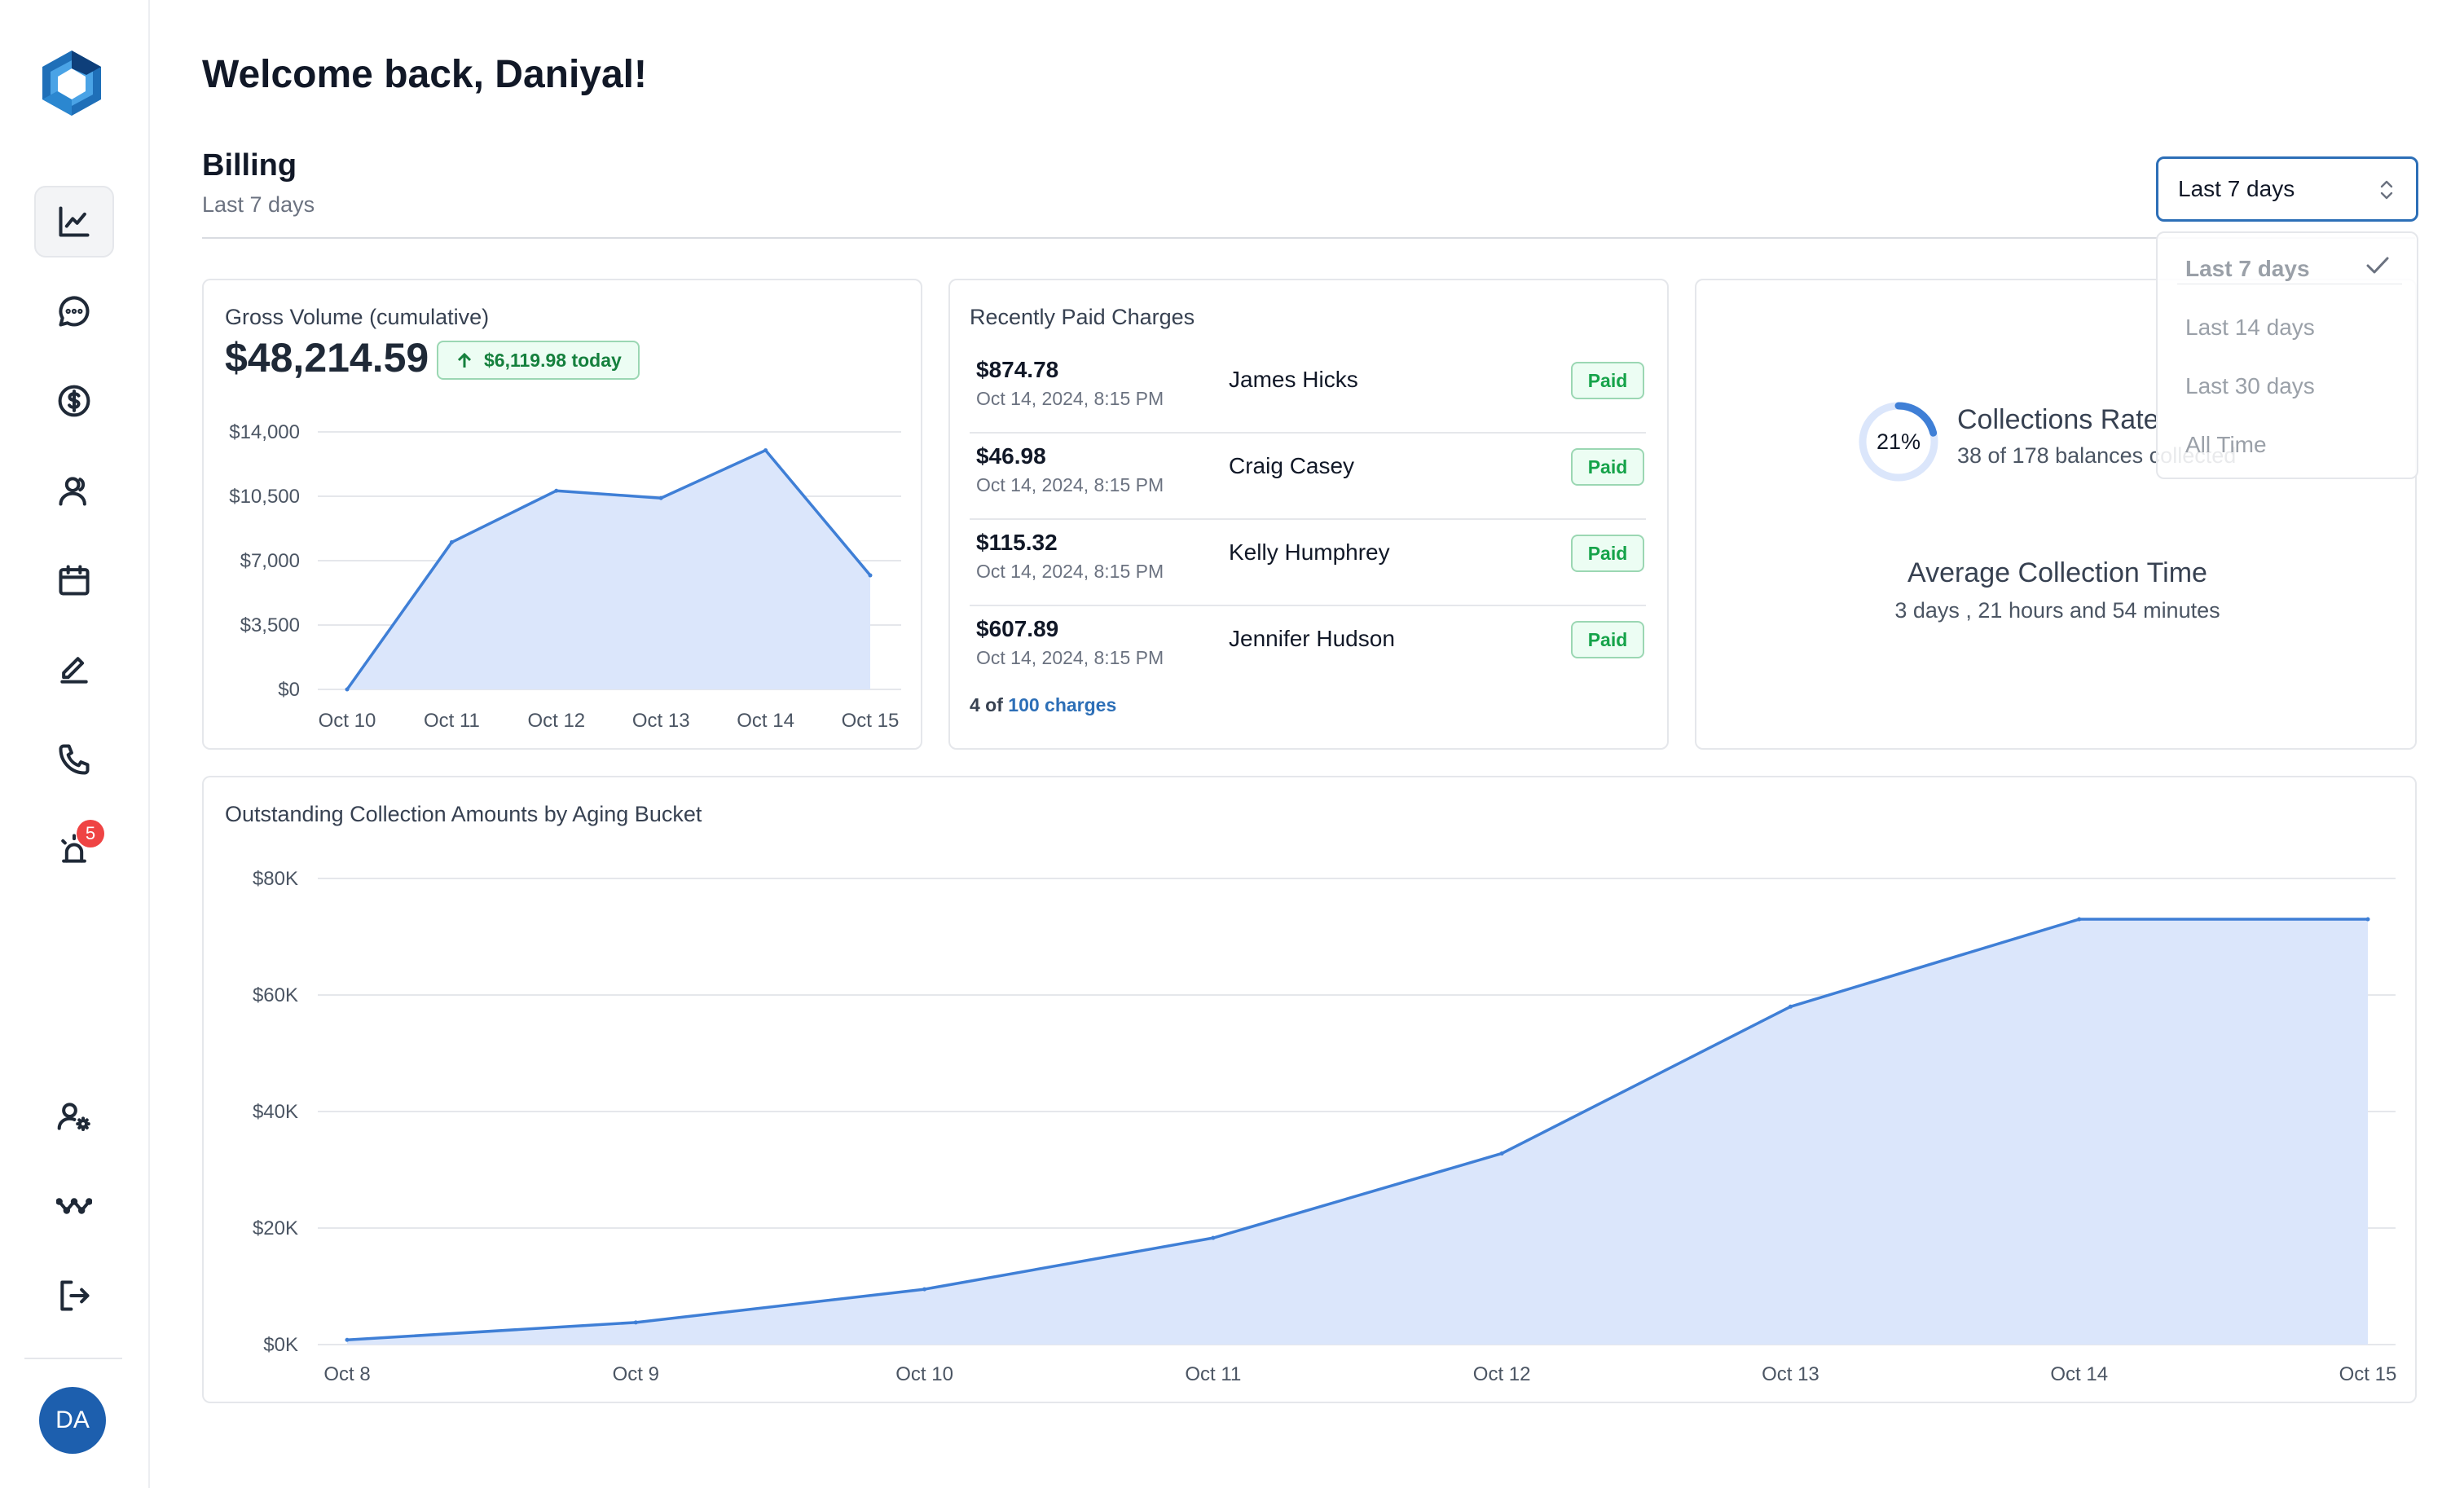 This screenshot has width=2464, height=1488. Describe the element at coordinates (1017, 542) in the screenshot. I see `charge-amount: $115.32` at that location.